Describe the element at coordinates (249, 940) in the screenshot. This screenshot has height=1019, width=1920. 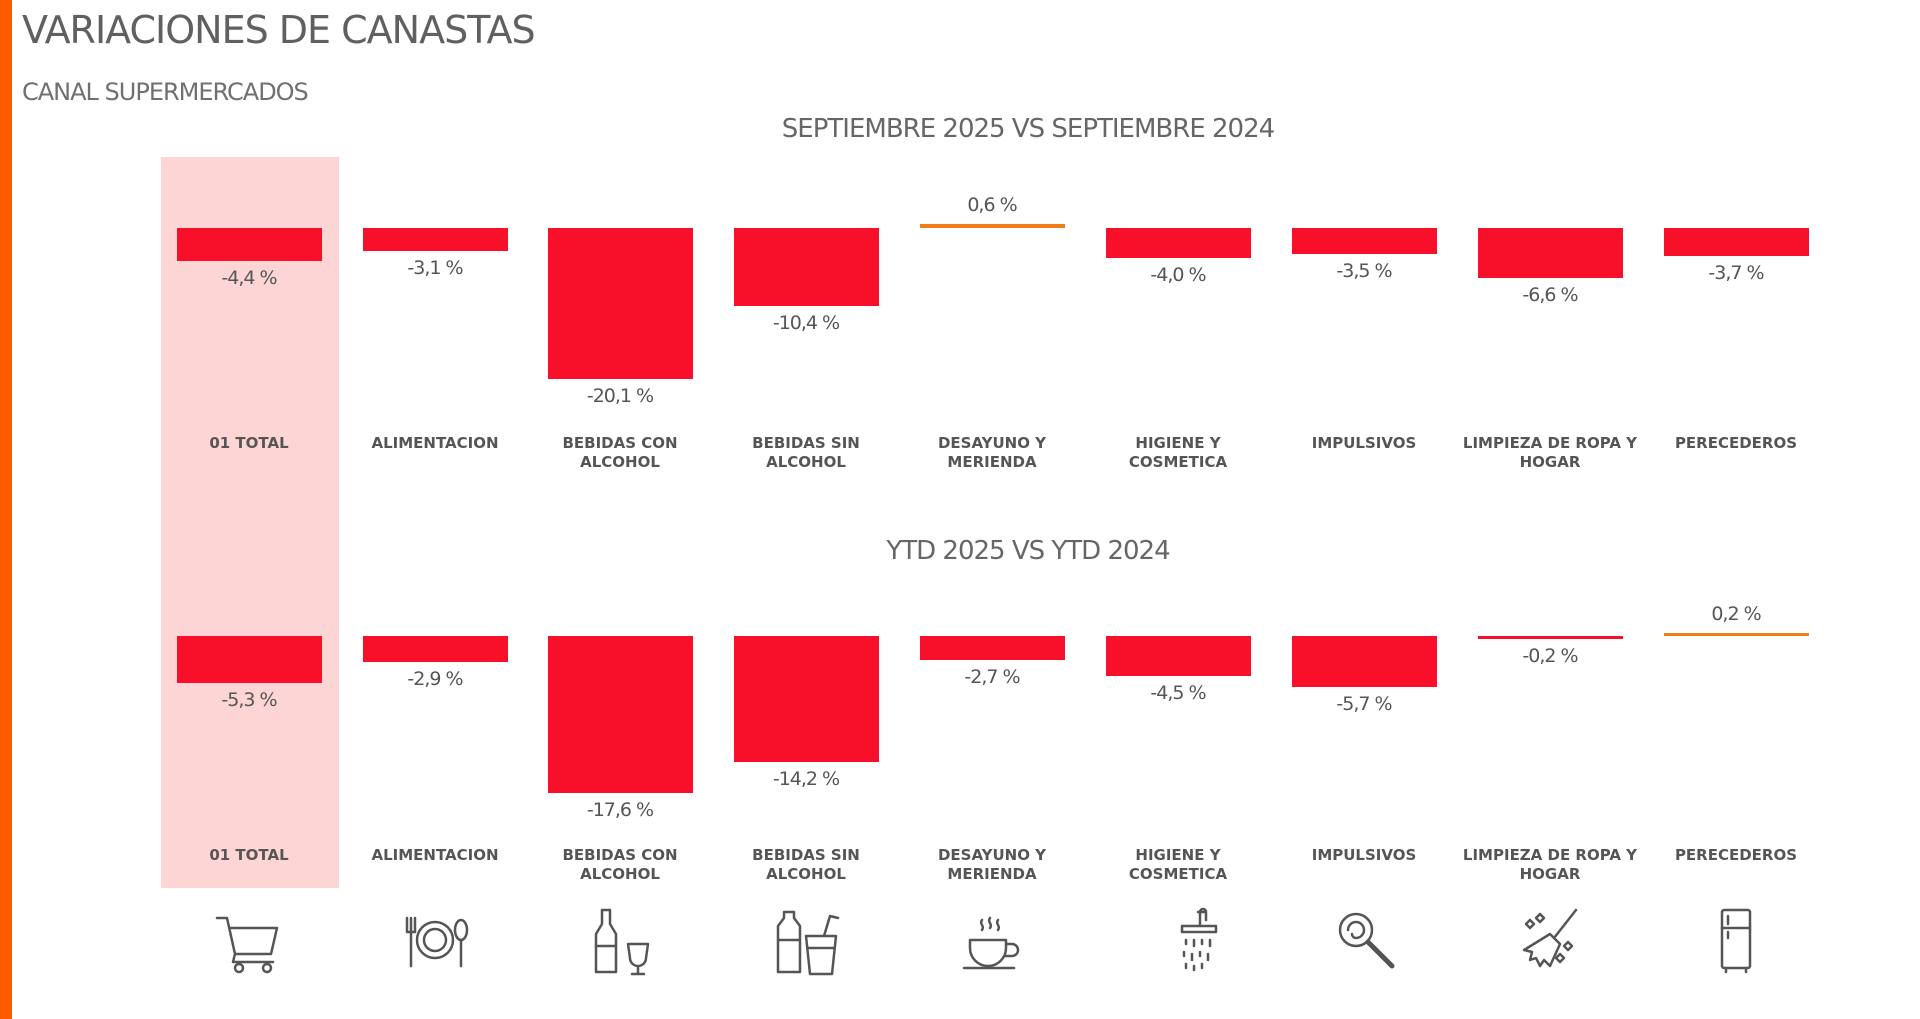
I see `cart-icon` at that location.